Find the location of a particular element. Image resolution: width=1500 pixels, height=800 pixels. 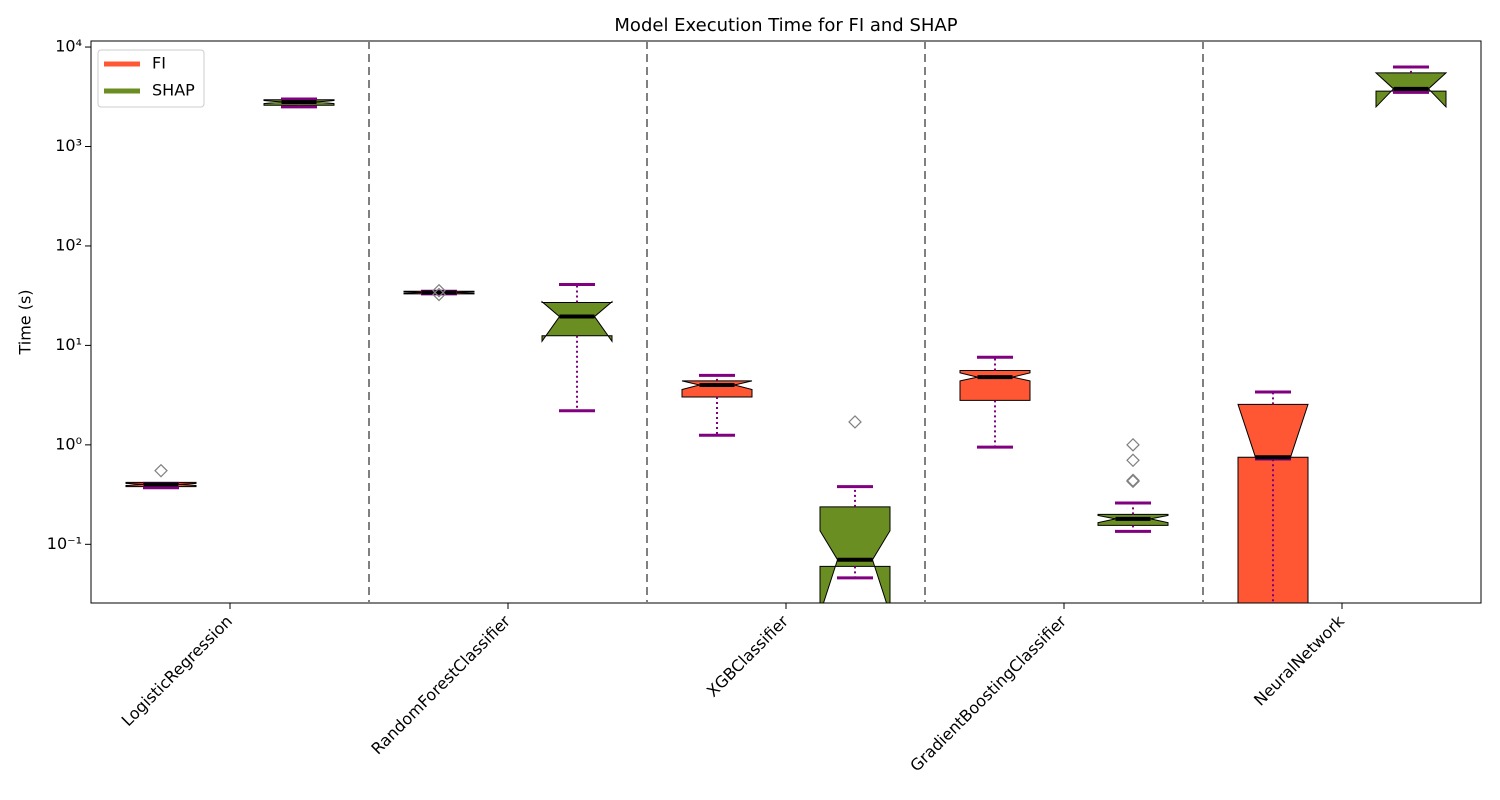

legend-label: SHAP is located at coordinates (173, 90).